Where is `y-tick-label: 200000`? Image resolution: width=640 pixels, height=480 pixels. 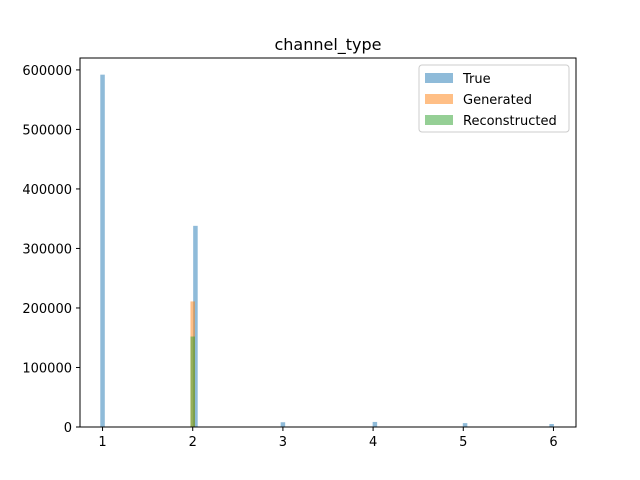 y-tick-label: 200000 is located at coordinates (47, 309).